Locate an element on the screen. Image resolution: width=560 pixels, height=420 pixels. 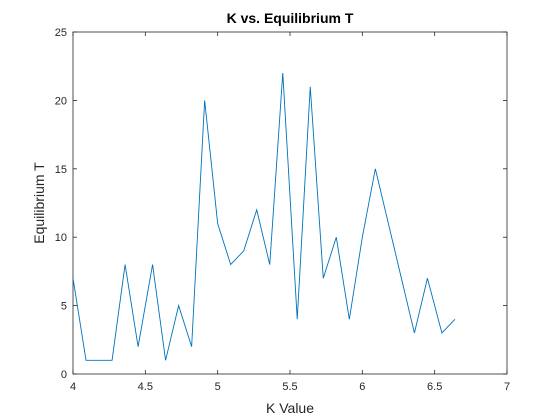
x-tick-label: 4 is located at coordinates (73, 387).